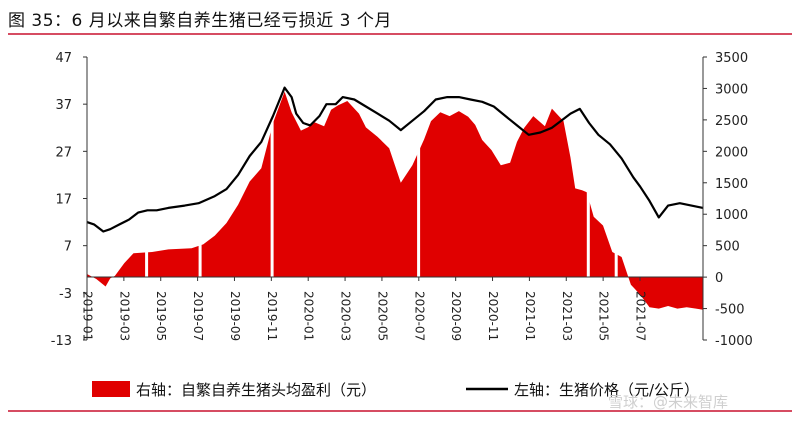 The height and width of the screenshot is (422, 800). I want to click on legend-label-profit: 右轴：自繁自养生猪头均盈利（元）, so click(256, 390).